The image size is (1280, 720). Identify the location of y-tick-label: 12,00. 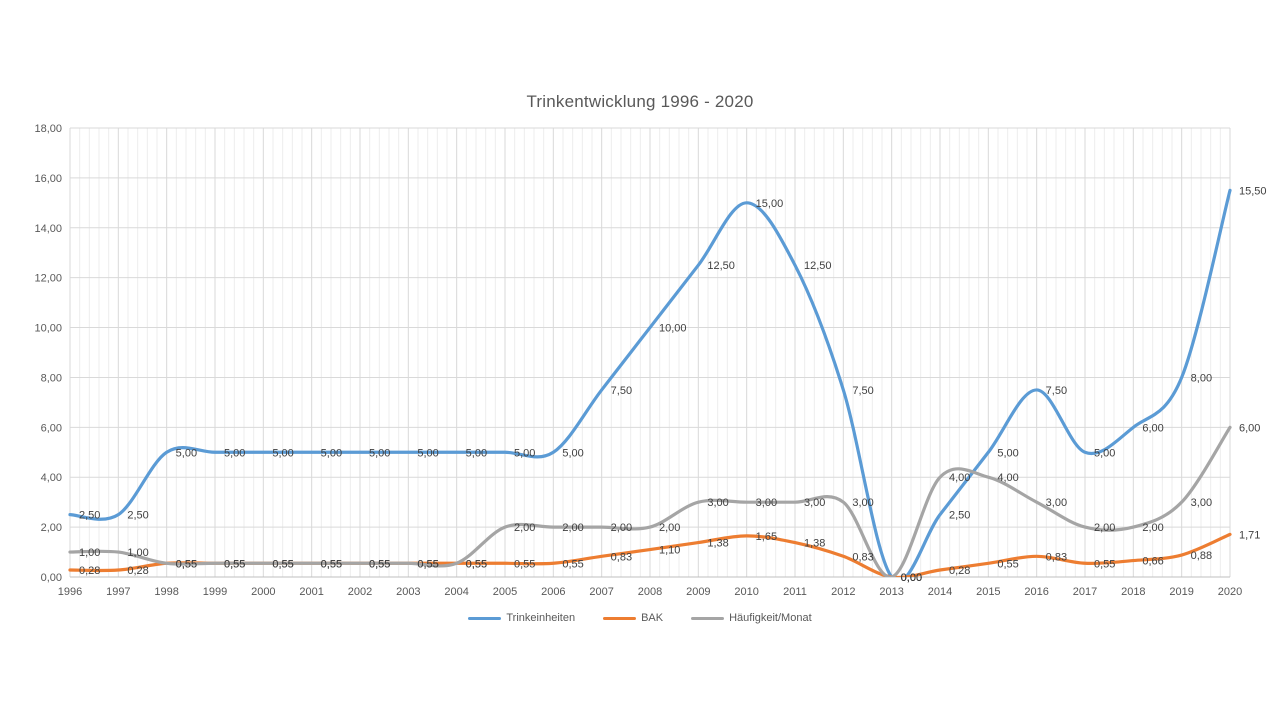
(48, 279).